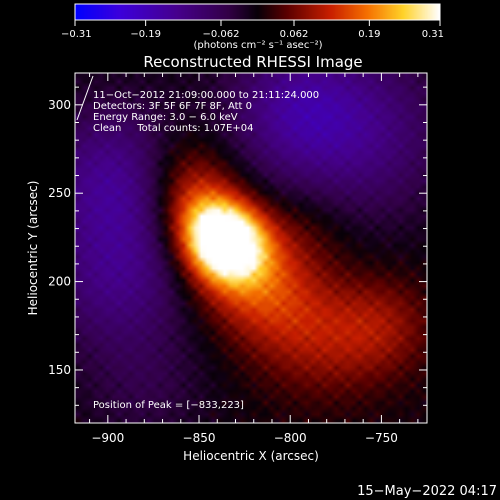  Describe the element at coordinates (252, 62) in the screenshot. I see `chart-title: Reconstructed RHESSI Image` at that location.